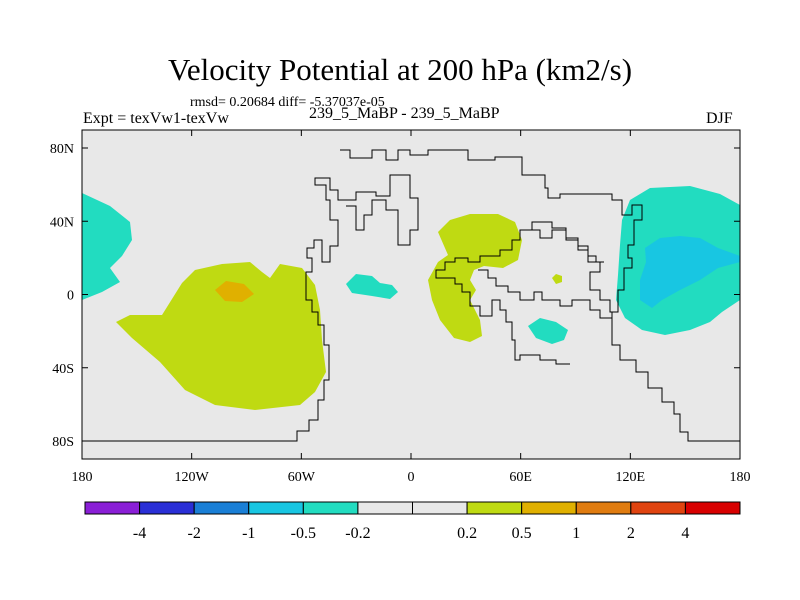  Describe the element at coordinates (557, 279) in the screenshot. I see `contour-pos-small-india` at that location.